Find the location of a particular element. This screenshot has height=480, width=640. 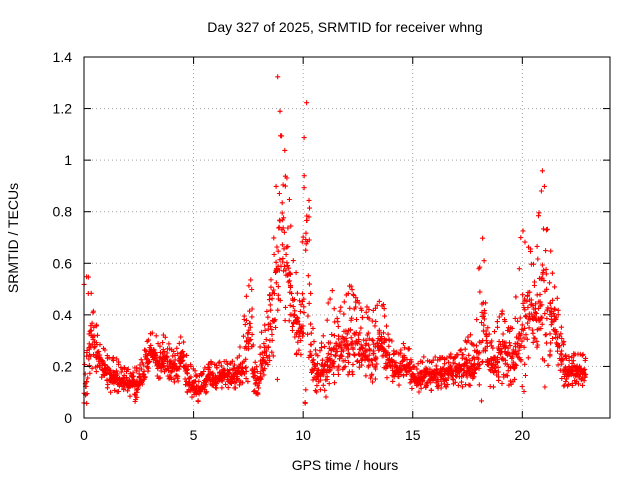

y-tick-label: 1.4 is located at coordinates (63, 57).